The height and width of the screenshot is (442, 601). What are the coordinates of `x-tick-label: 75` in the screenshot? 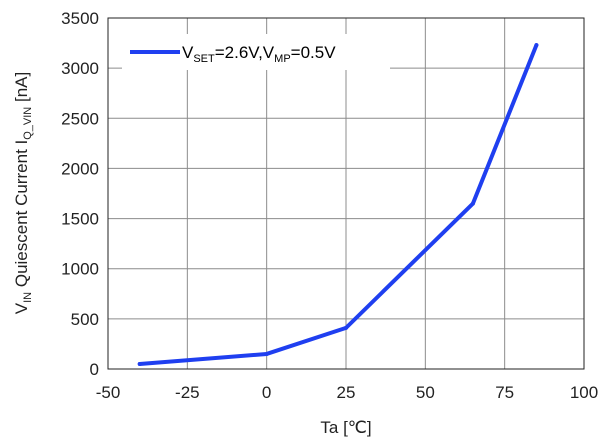 It's located at (504, 392).